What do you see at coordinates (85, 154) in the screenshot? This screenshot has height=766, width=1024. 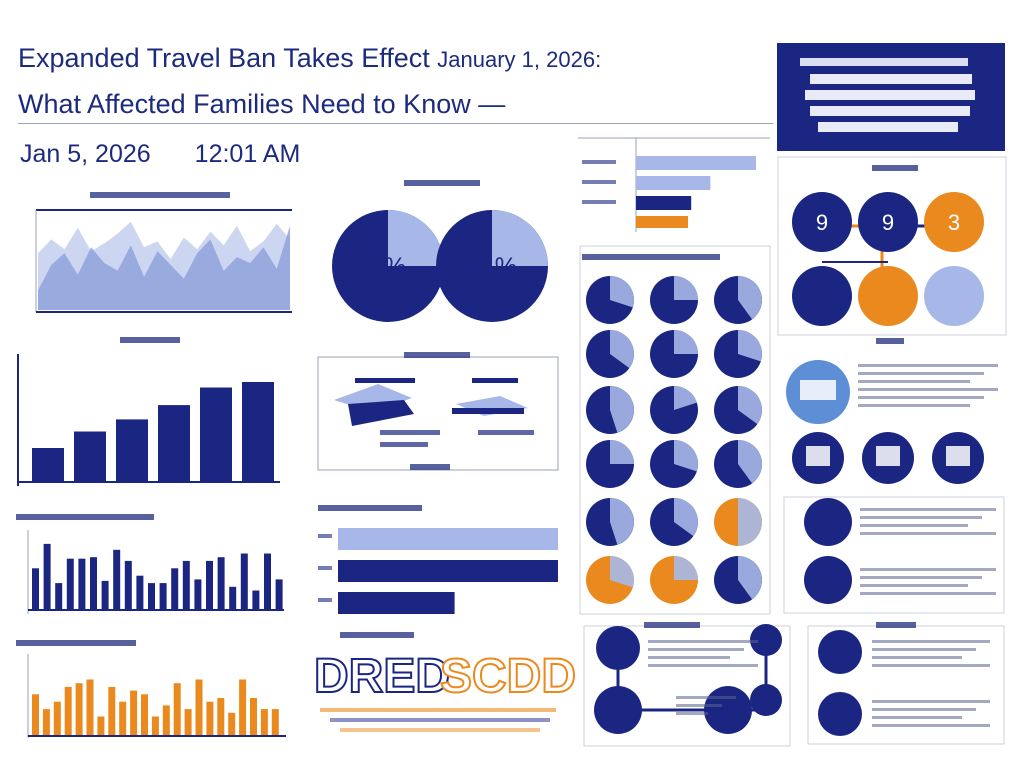 I see `dateline-date: Jan 5, 2026` at bounding box center [85, 154].